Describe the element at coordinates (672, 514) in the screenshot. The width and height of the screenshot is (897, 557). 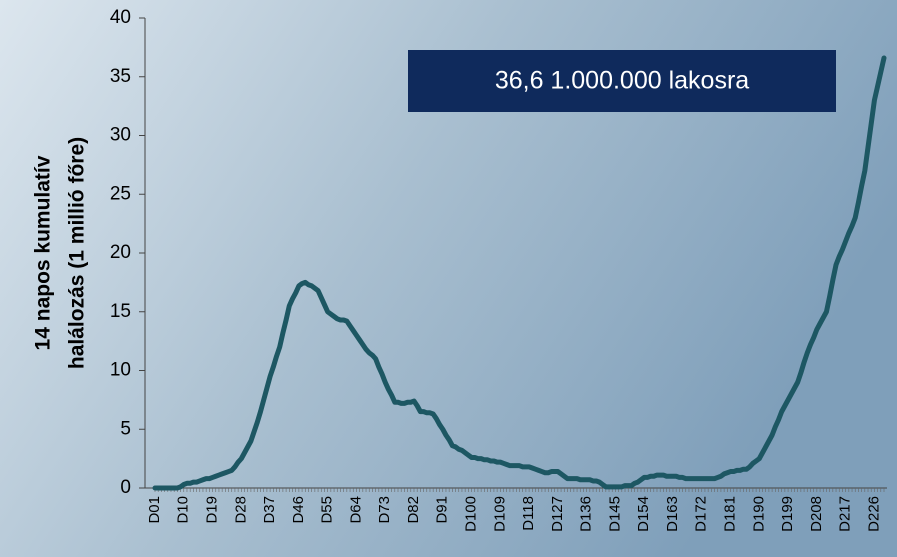
I see `x-tick-label: D163` at that location.